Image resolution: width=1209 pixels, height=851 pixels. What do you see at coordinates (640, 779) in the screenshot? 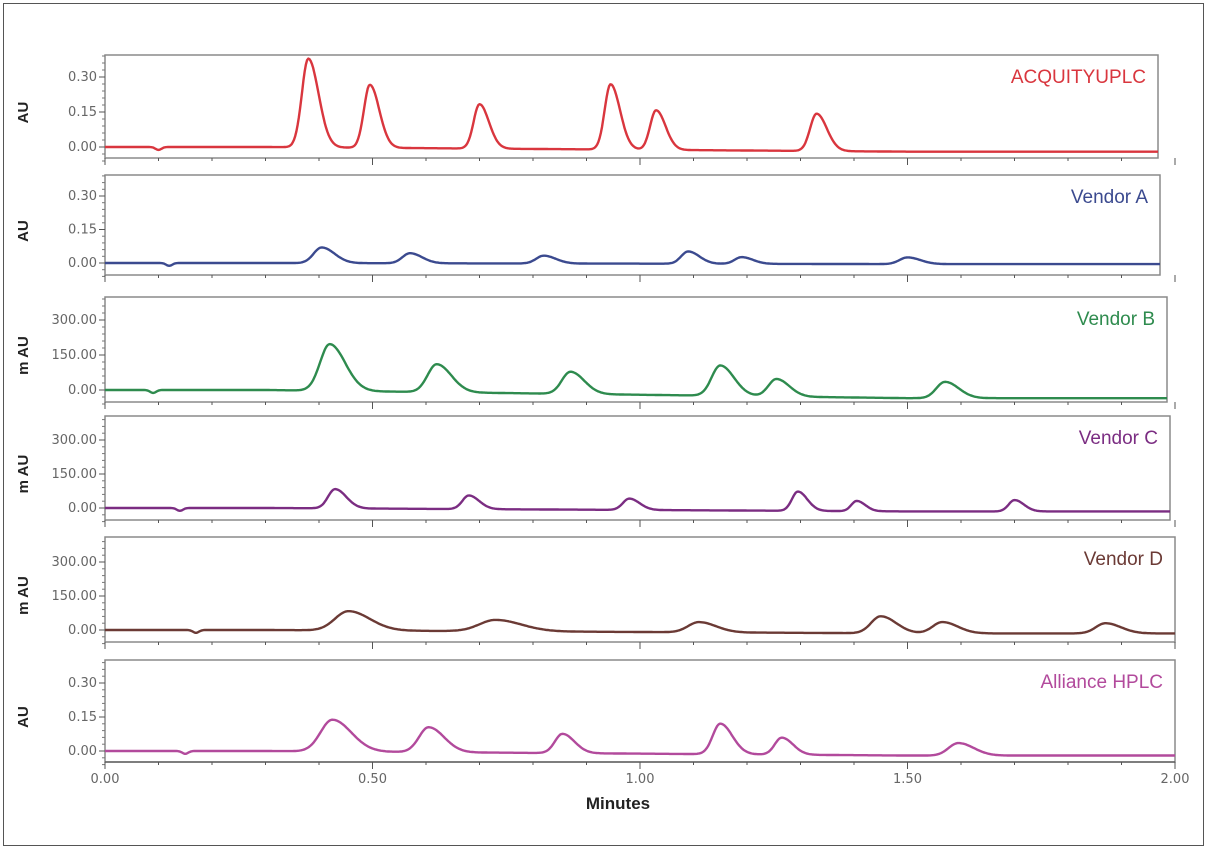
I see `x-tick-label: 1.00` at bounding box center [640, 779].